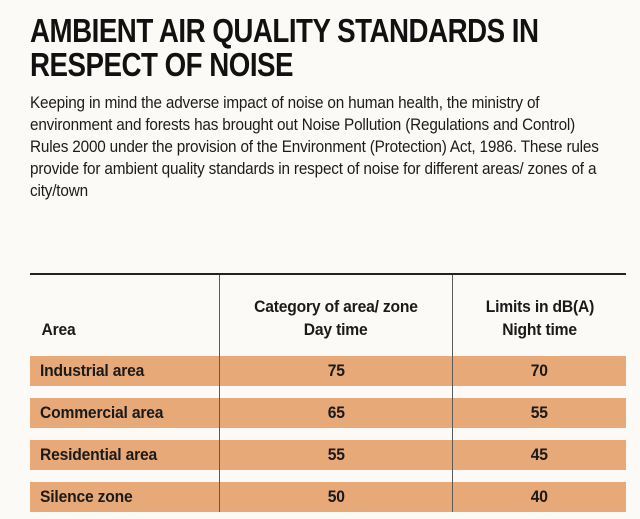 This screenshot has width=640, height=519. I want to click on row-day-value: 65, so click(335, 413).